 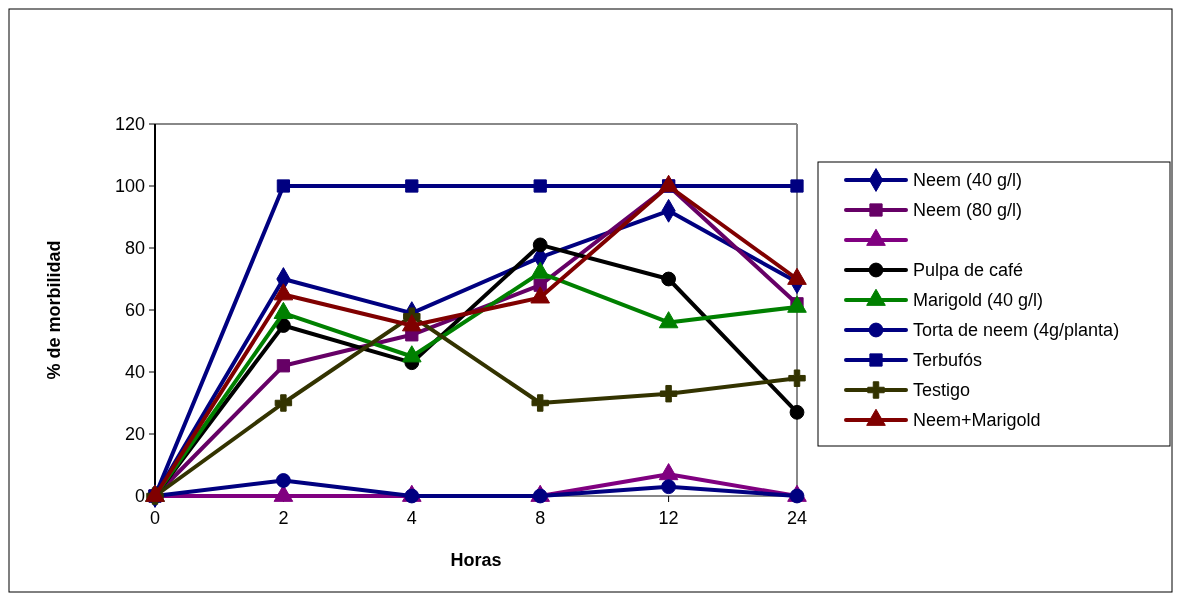 What do you see at coordinates (978, 300) in the screenshot?
I see `legend-label: Marigold (40 g/l)` at bounding box center [978, 300].